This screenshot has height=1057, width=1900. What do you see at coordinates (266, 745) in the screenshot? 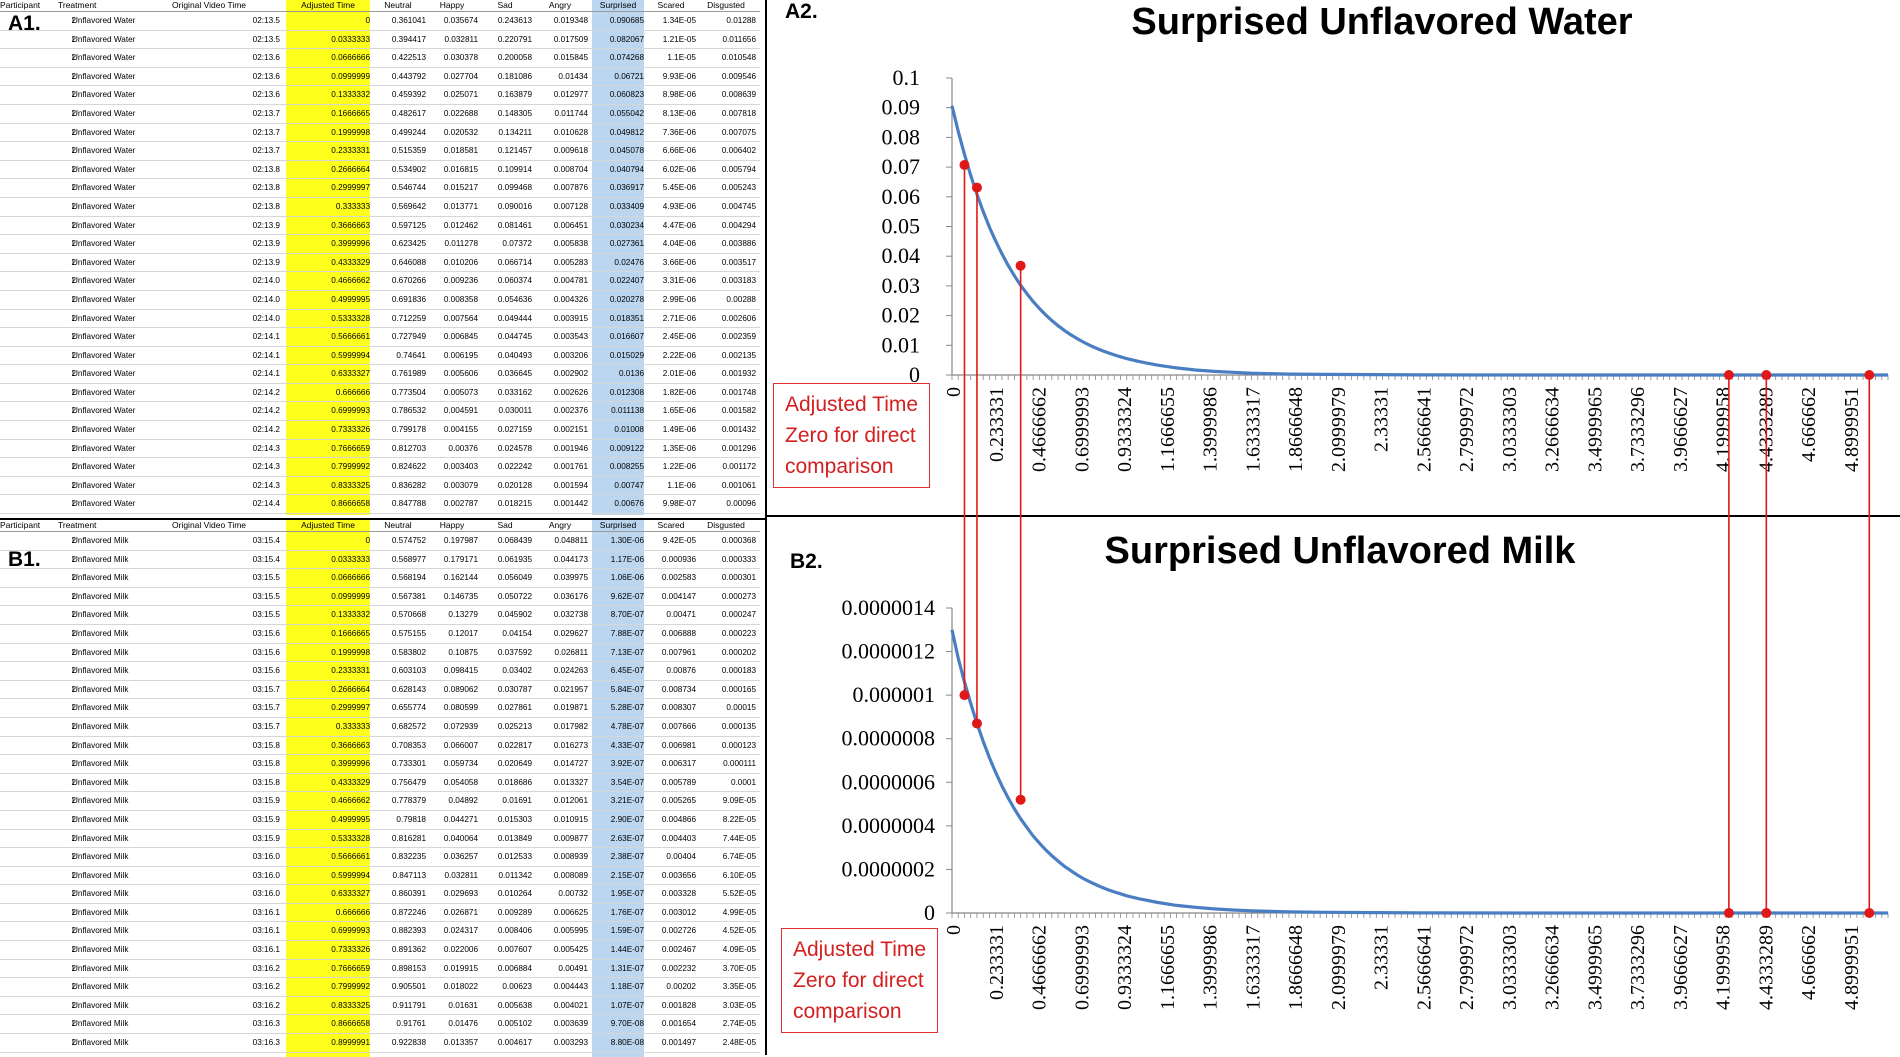
I see `table-cell: 03:15.8` at bounding box center [266, 745].